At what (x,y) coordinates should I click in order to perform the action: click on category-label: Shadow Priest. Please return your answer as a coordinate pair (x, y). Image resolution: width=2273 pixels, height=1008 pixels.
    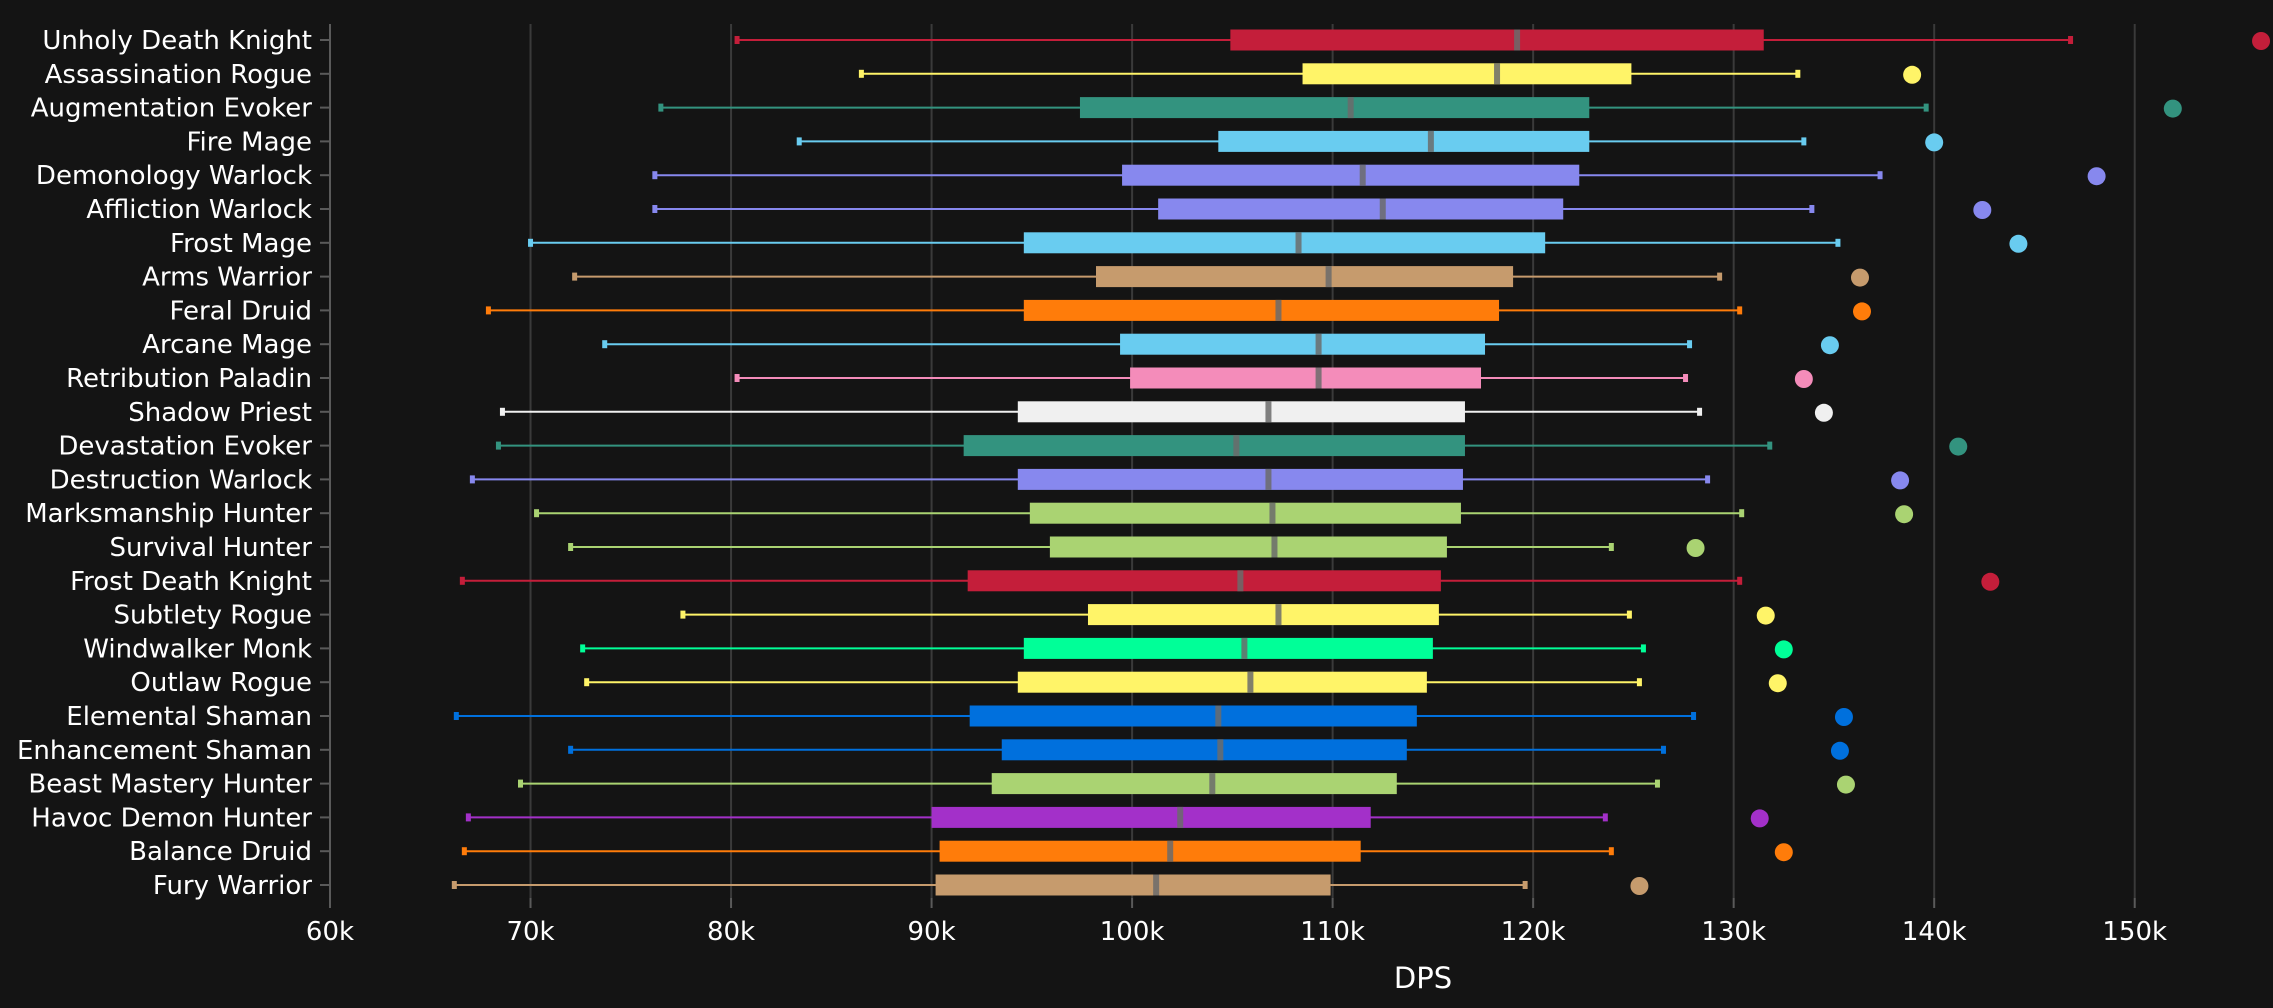
    Looking at the image, I should click on (220, 413).